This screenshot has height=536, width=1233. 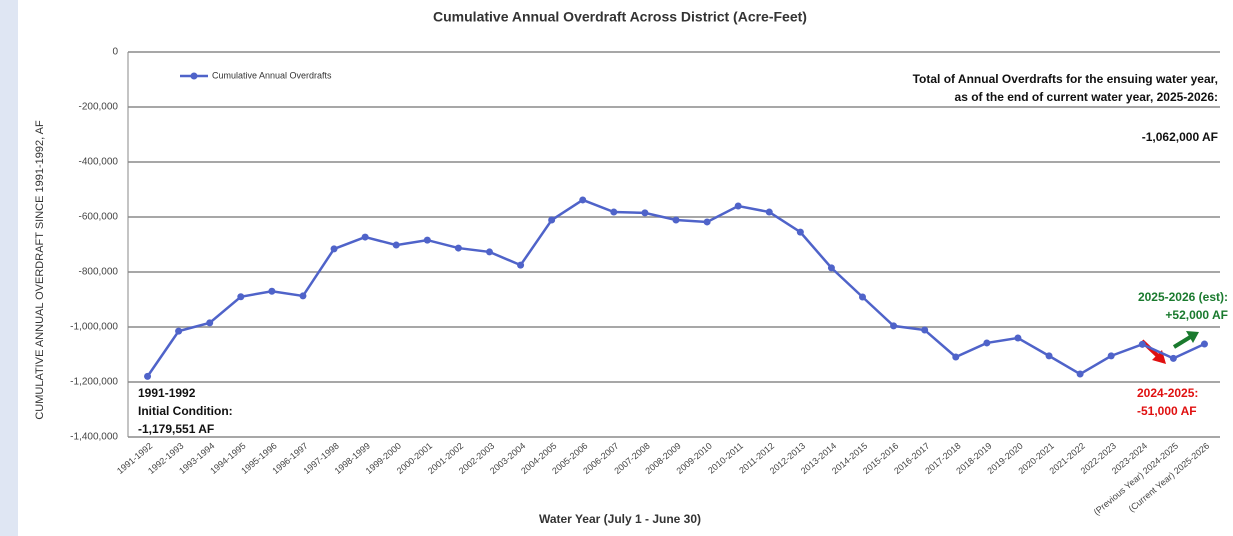 What do you see at coordinates (115, 52) in the screenshot?
I see `y-tick-label: 0` at bounding box center [115, 52].